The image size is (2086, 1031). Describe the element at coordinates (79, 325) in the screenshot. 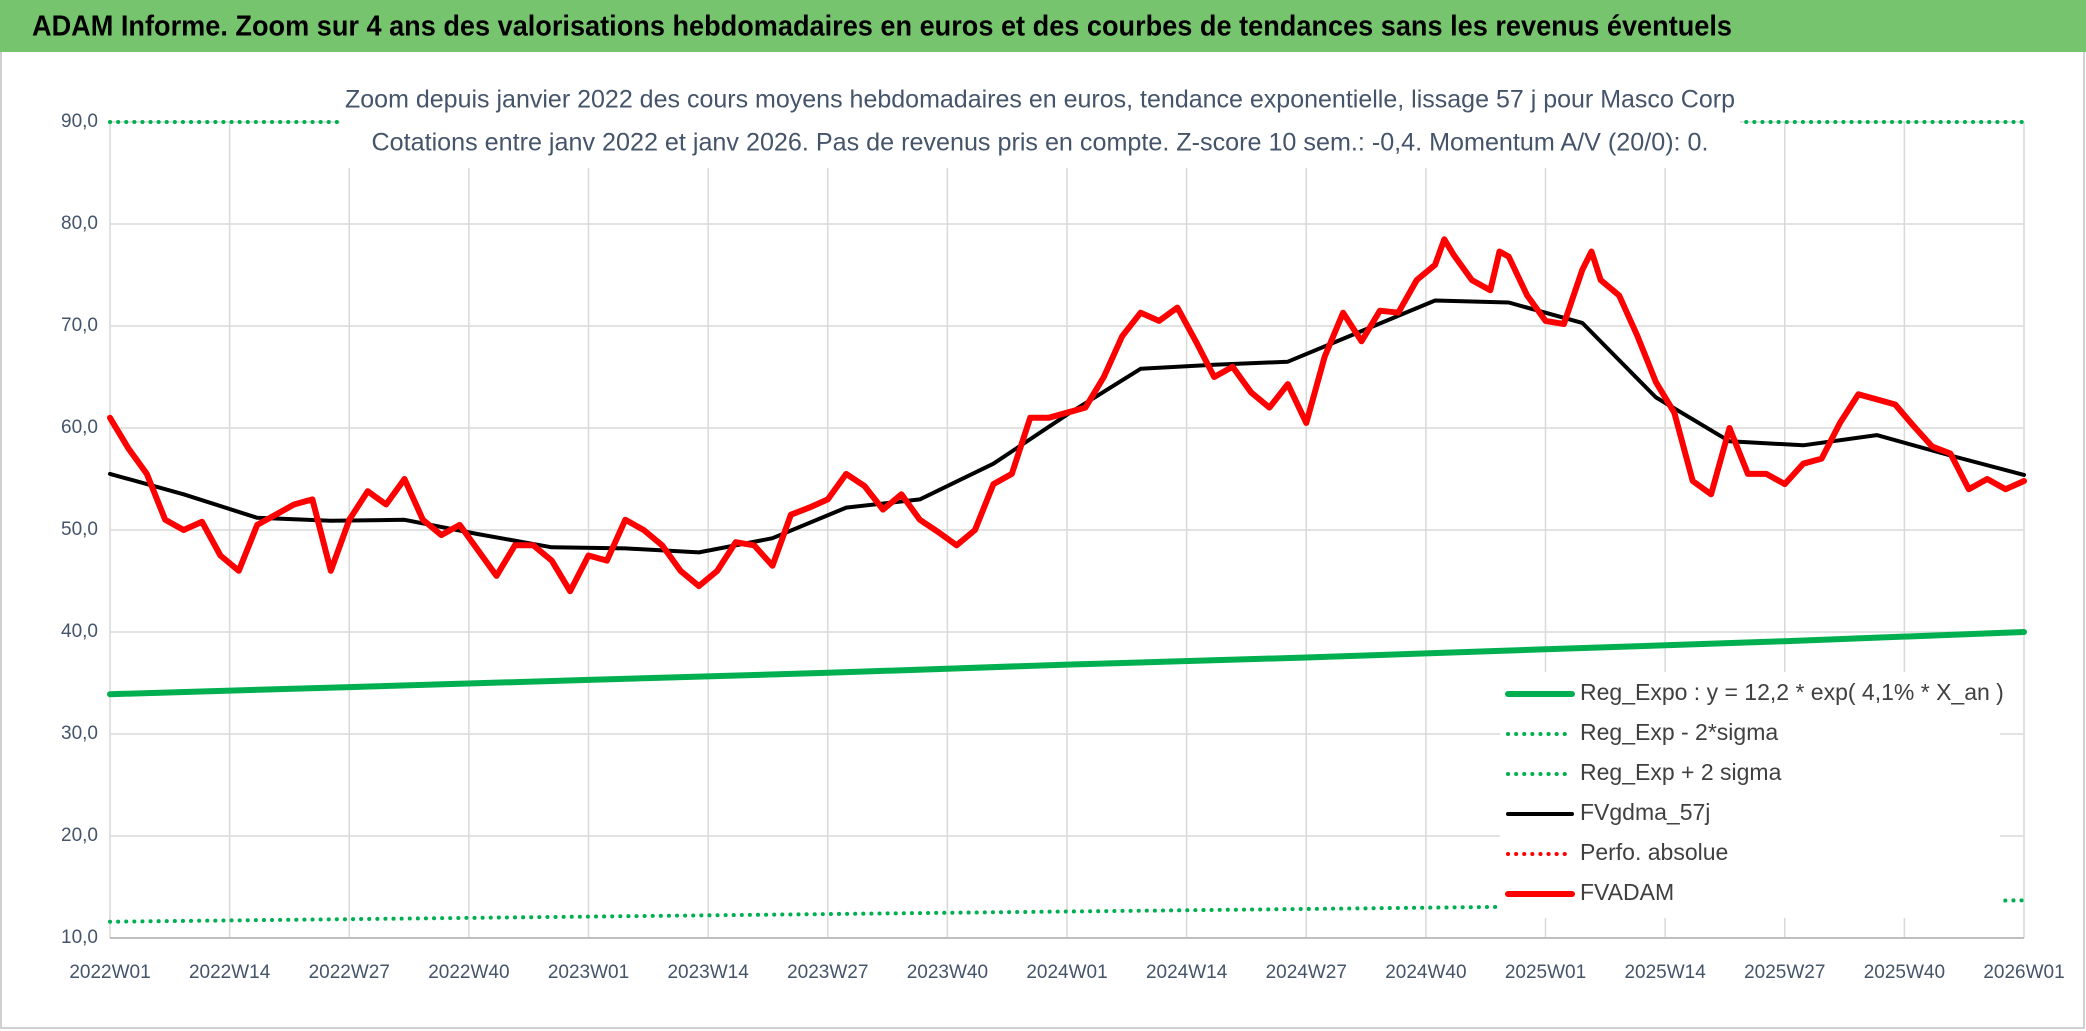

I see `y-tick-label: 70,0` at that location.